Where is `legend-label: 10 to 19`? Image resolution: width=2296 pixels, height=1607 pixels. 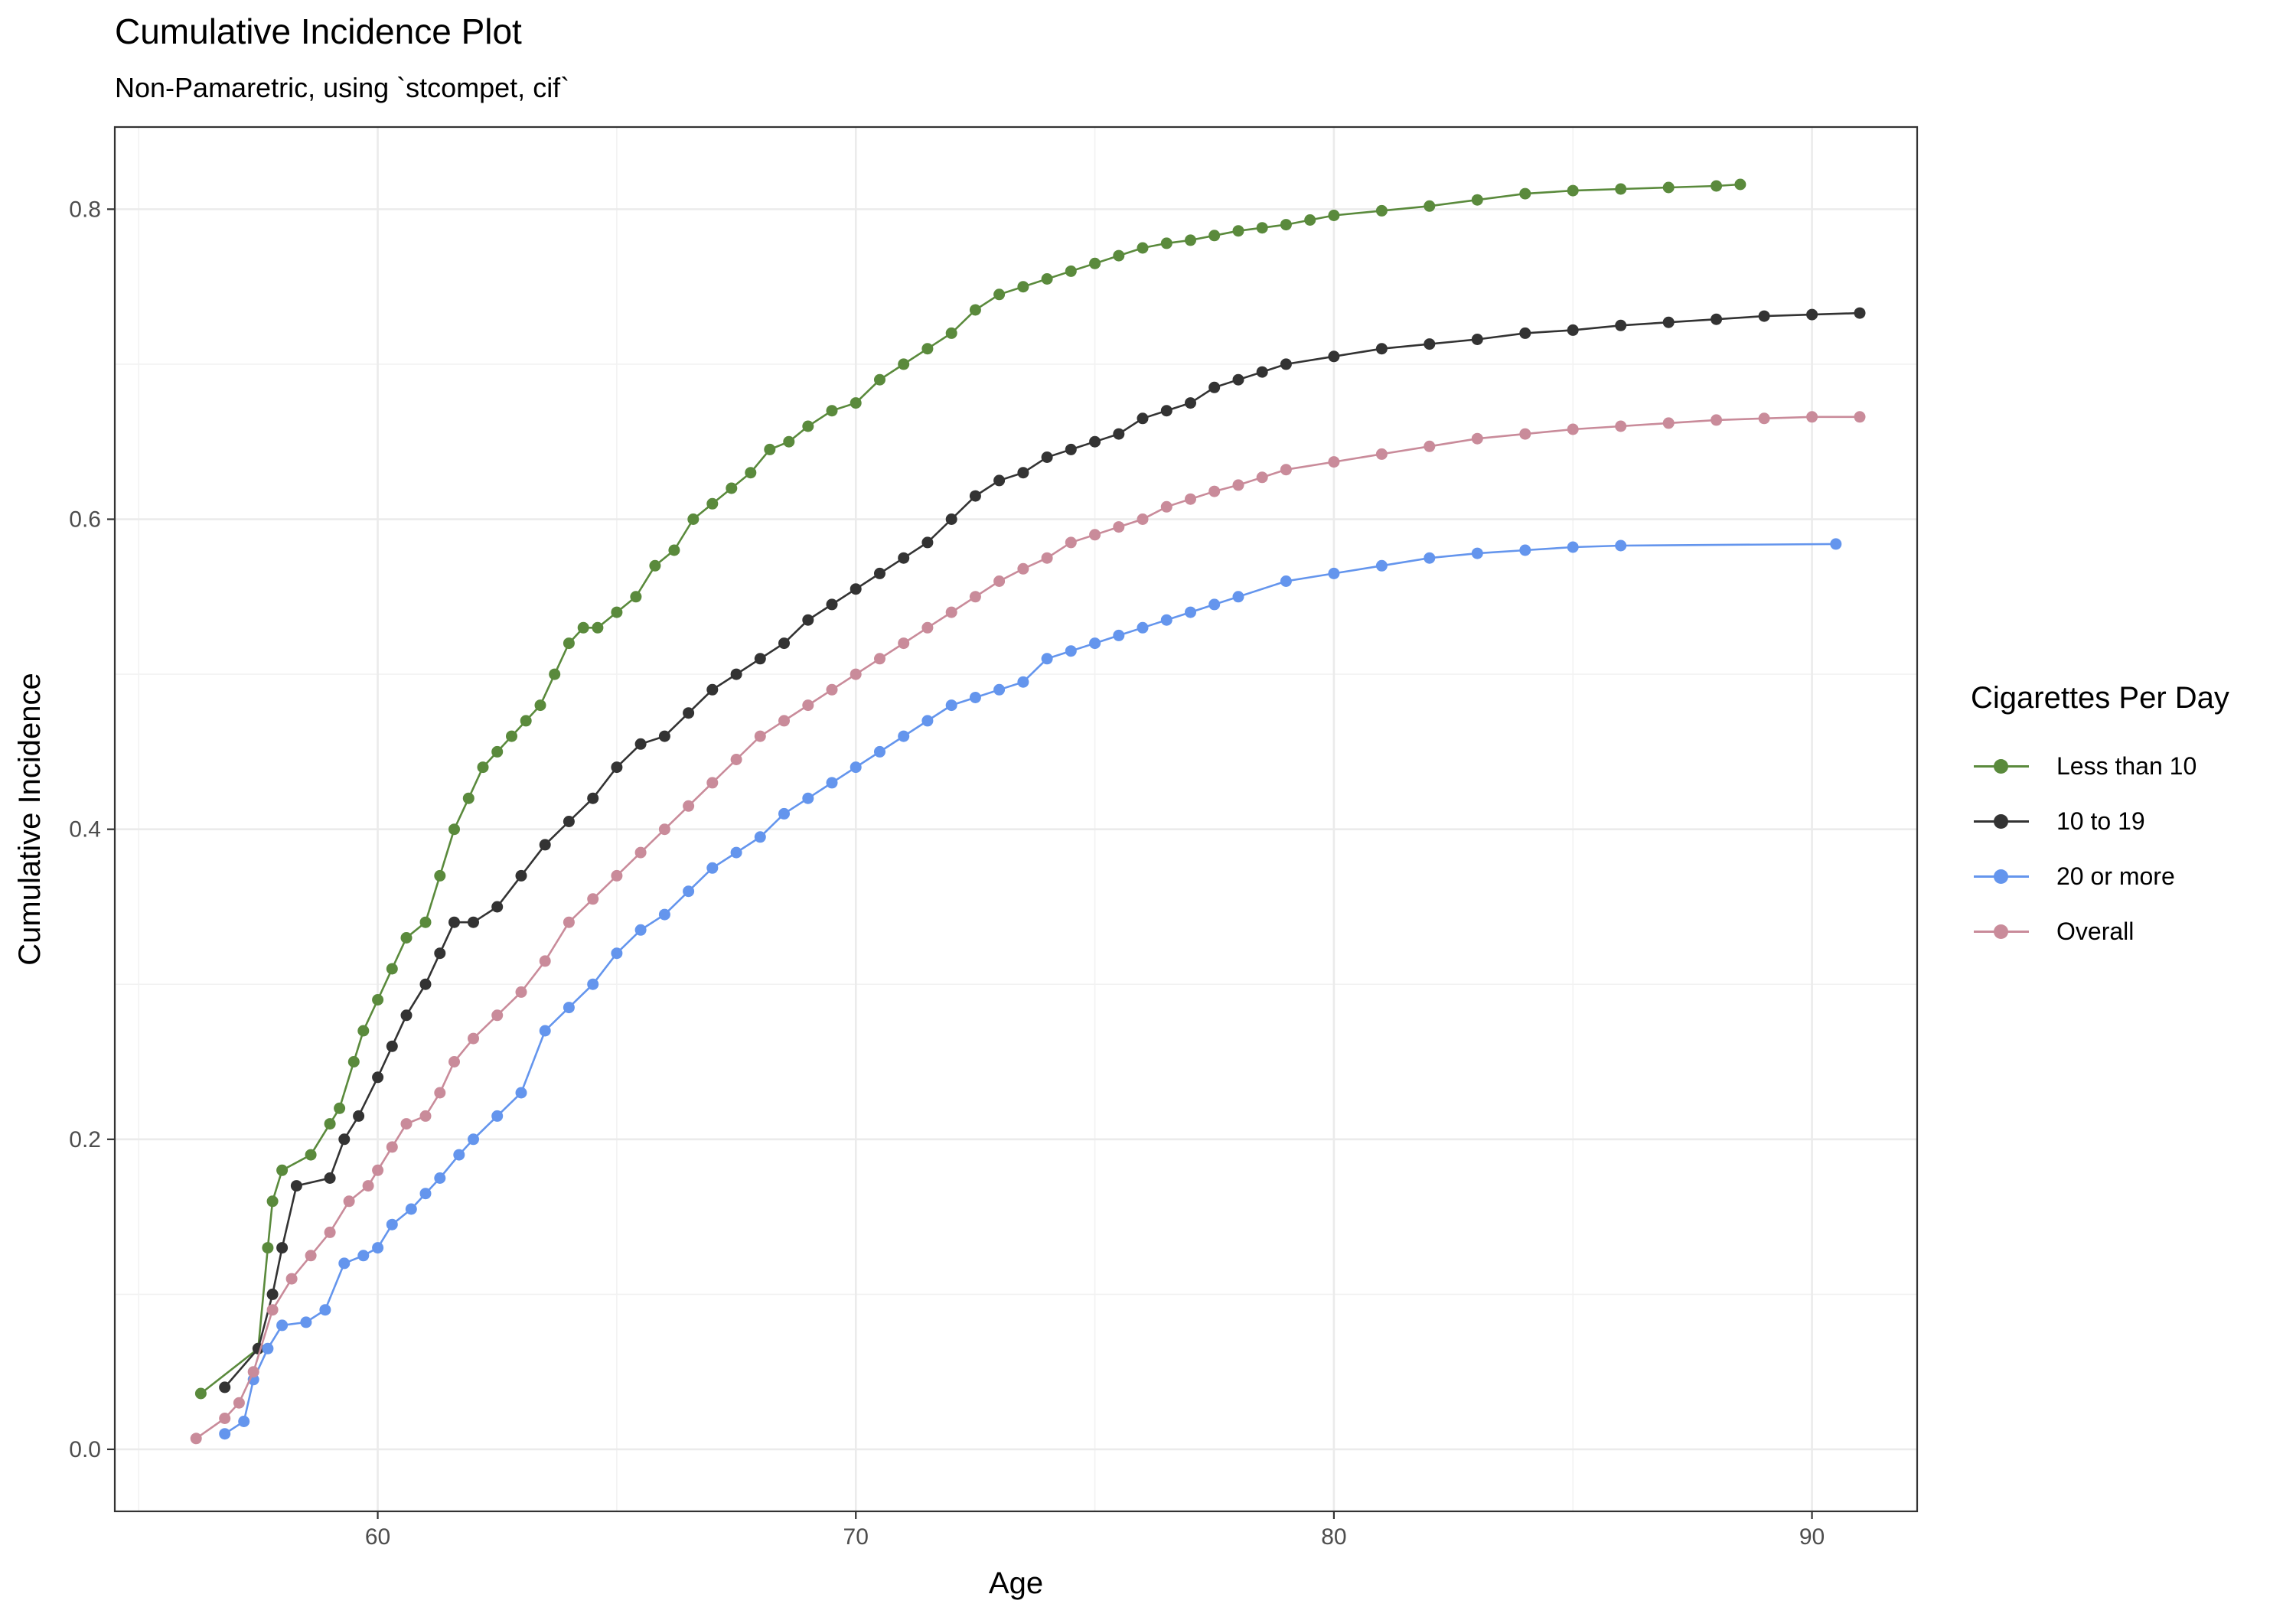
legend-label: 10 to 19 is located at coordinates (2100, 821).